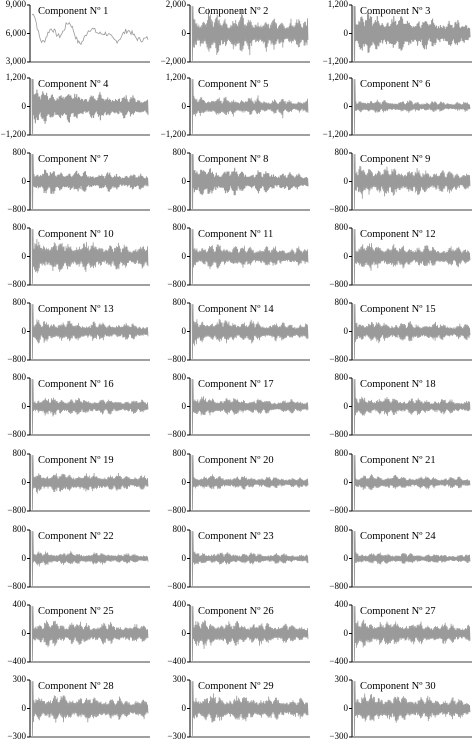  I want to click on chart-panel-27: 400 0 −400 Component Nº 27, so click(400, 632).